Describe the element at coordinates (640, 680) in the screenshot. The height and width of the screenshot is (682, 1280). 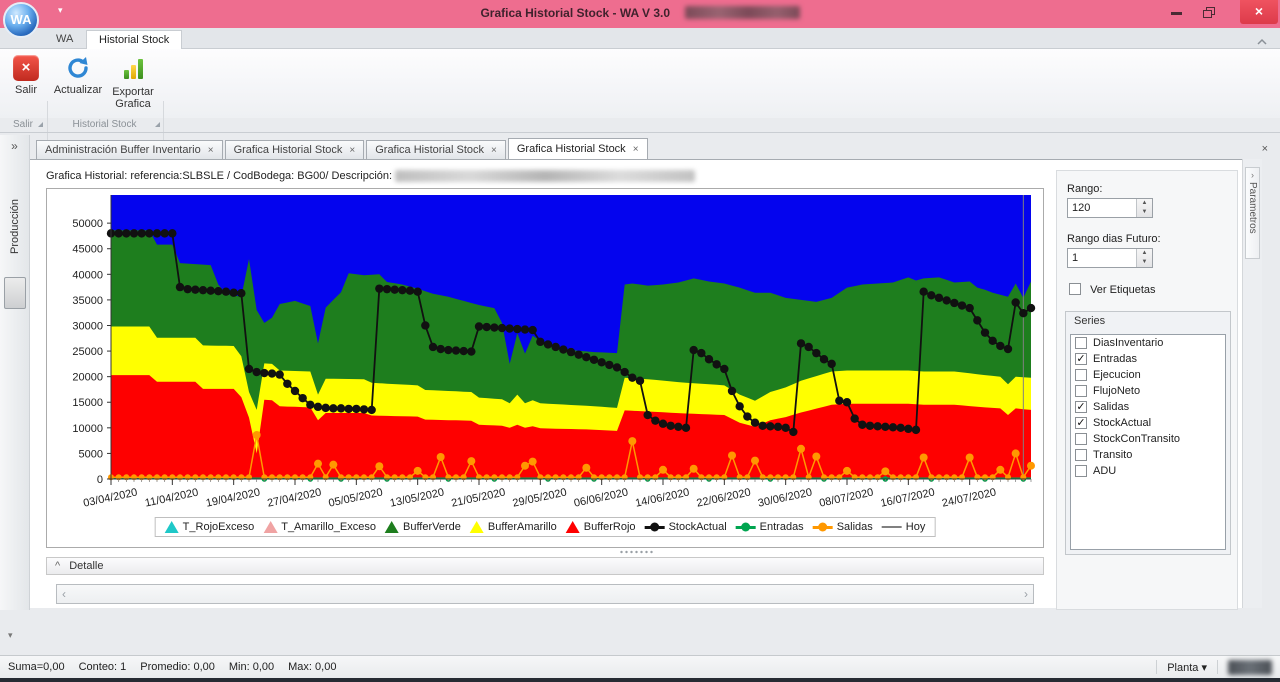
I see `window-bottom-edge` at that location.